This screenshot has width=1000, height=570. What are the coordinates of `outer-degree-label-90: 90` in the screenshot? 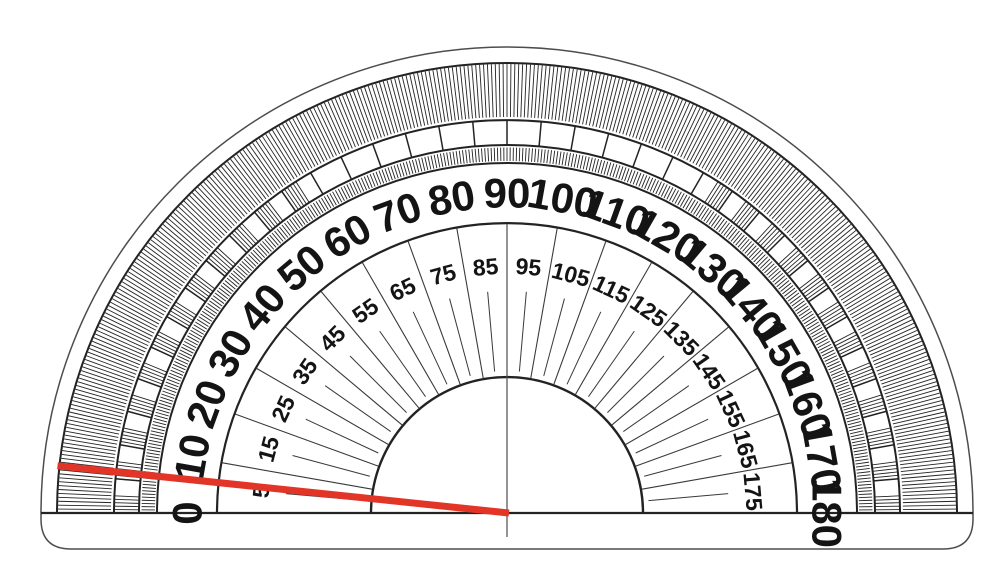 It's located at (507, 193).